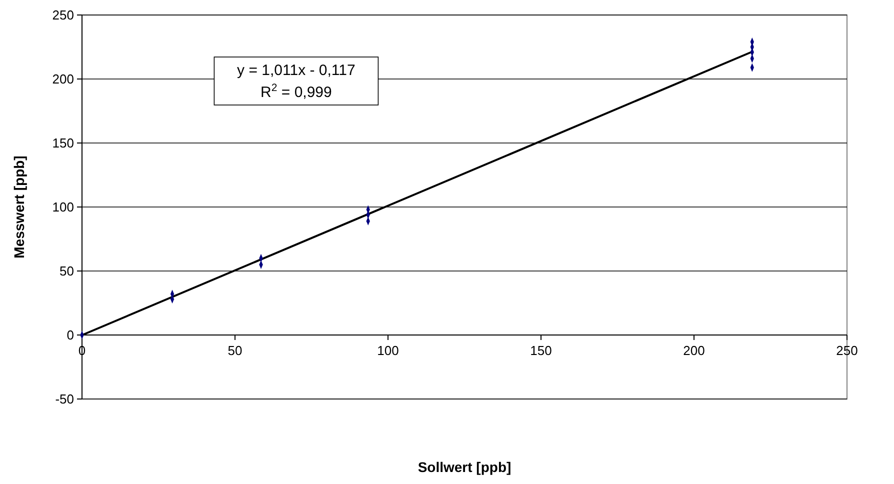 The height and width of the screenshot is (484, 894). What do you see at coordinates (235, 350) in the screenshot?
I see `x-tick-label: 50` at bounding box center [235, 350].